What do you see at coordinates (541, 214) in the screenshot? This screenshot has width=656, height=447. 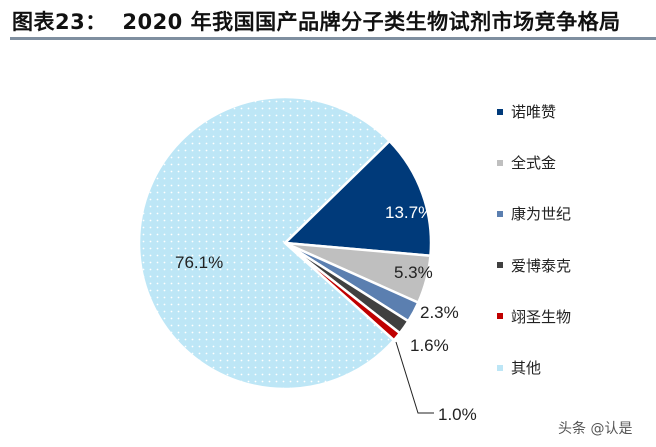 I see `legend-label: 康为世纪` at bounding box center [541, 214].